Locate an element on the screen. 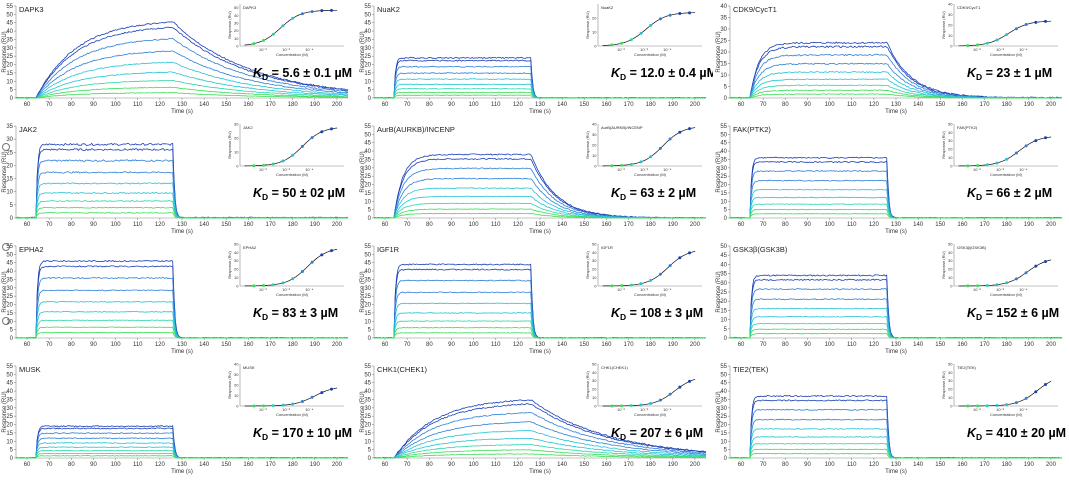 This screenshot has height=483, width=1069. resize-handle-mid is located at coordinates (6, 247).